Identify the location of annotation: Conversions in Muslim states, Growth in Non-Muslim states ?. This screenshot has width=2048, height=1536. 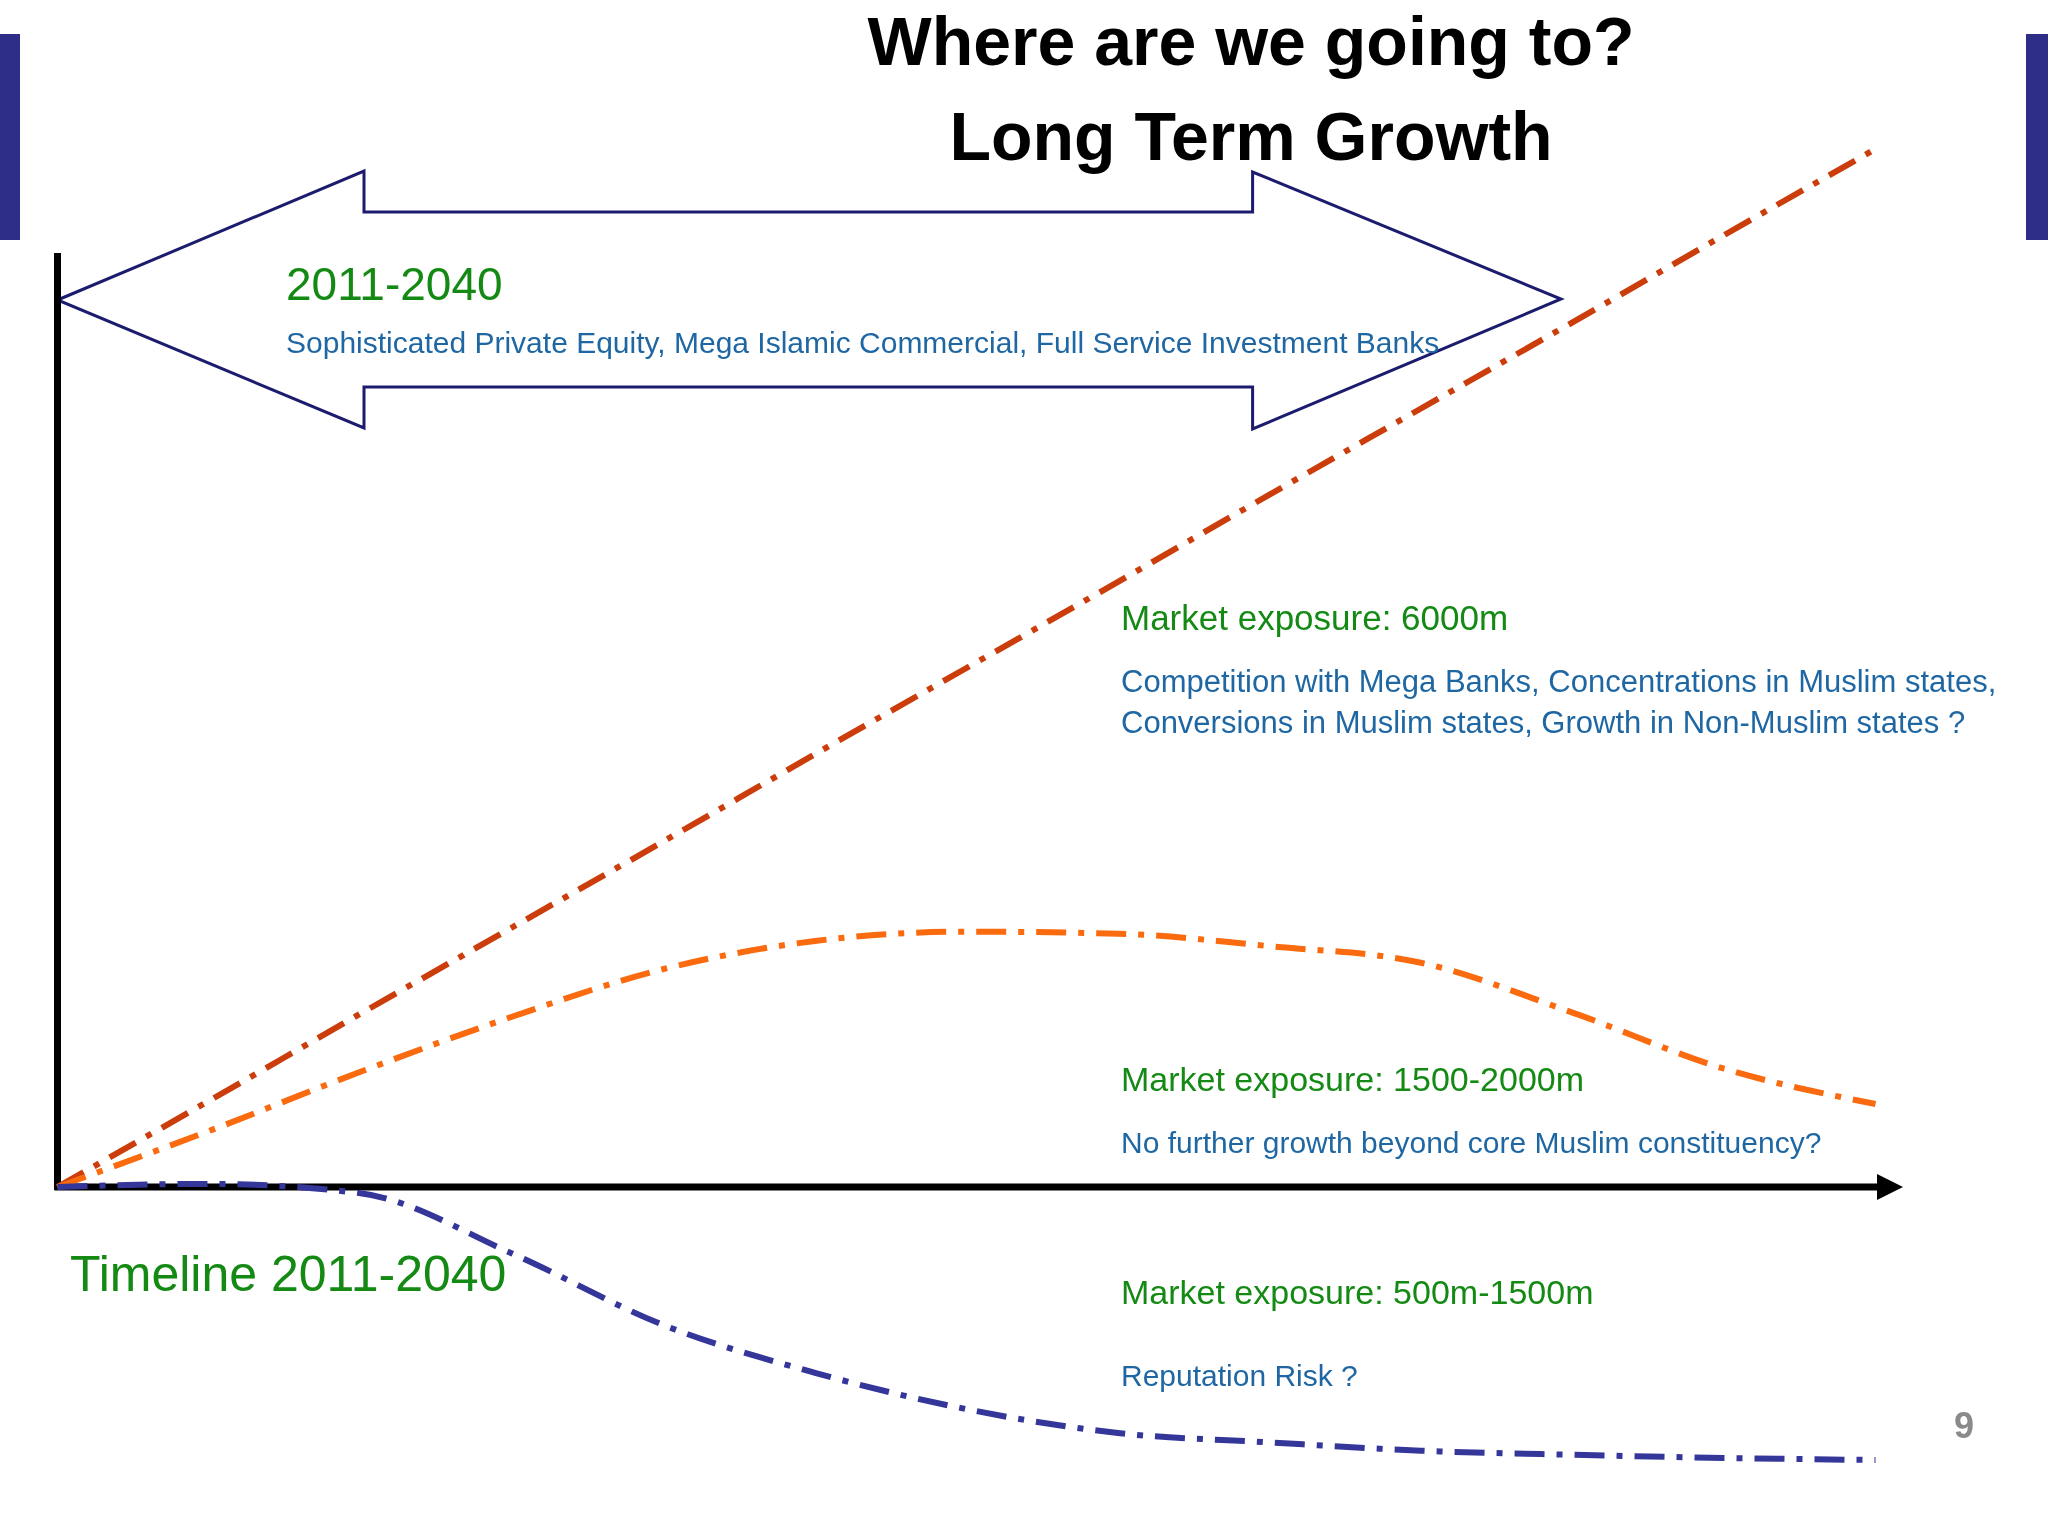
(1543, 722).